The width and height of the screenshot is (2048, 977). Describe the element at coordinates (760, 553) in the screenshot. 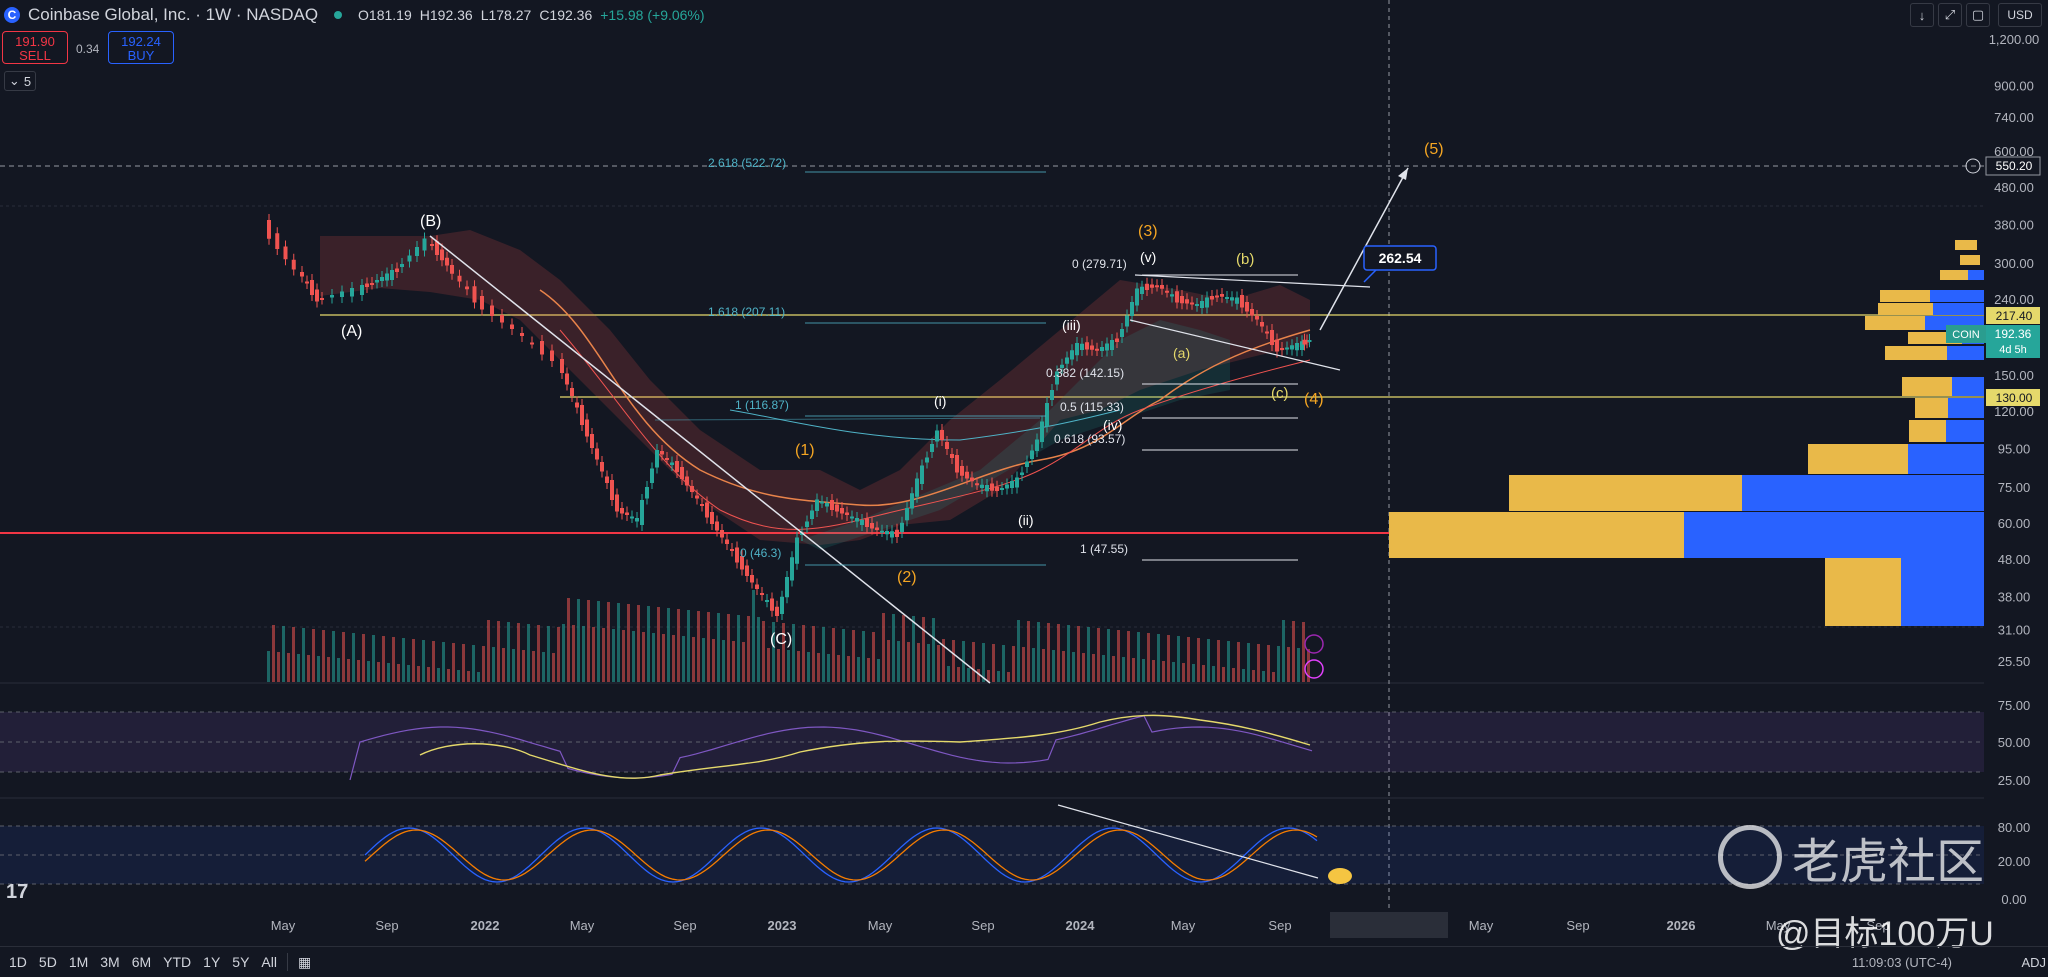

I see `svg-text: 0 (46.3)` at that location.